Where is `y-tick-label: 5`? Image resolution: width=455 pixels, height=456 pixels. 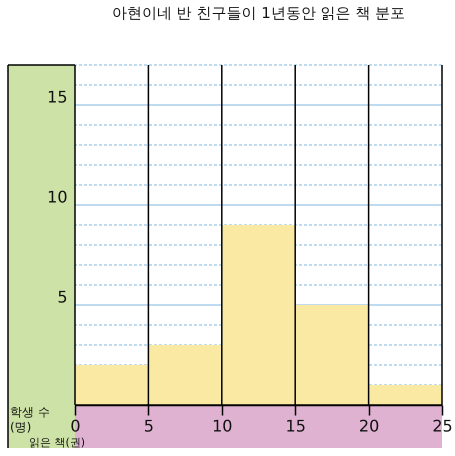 y-tick-label: 5 is located at coordinates (62, 297).